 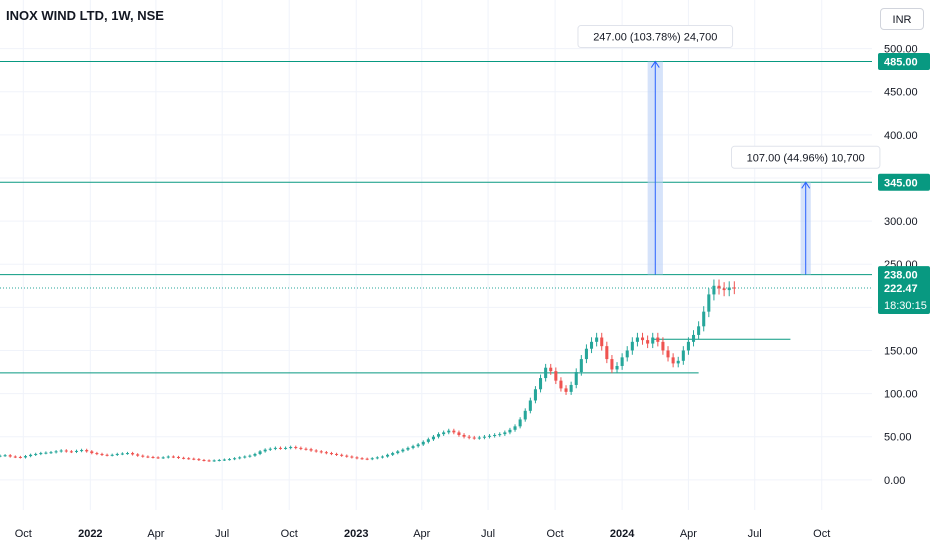 I want to click on price-tag-label: 345.00, so click(x=901, y=183).